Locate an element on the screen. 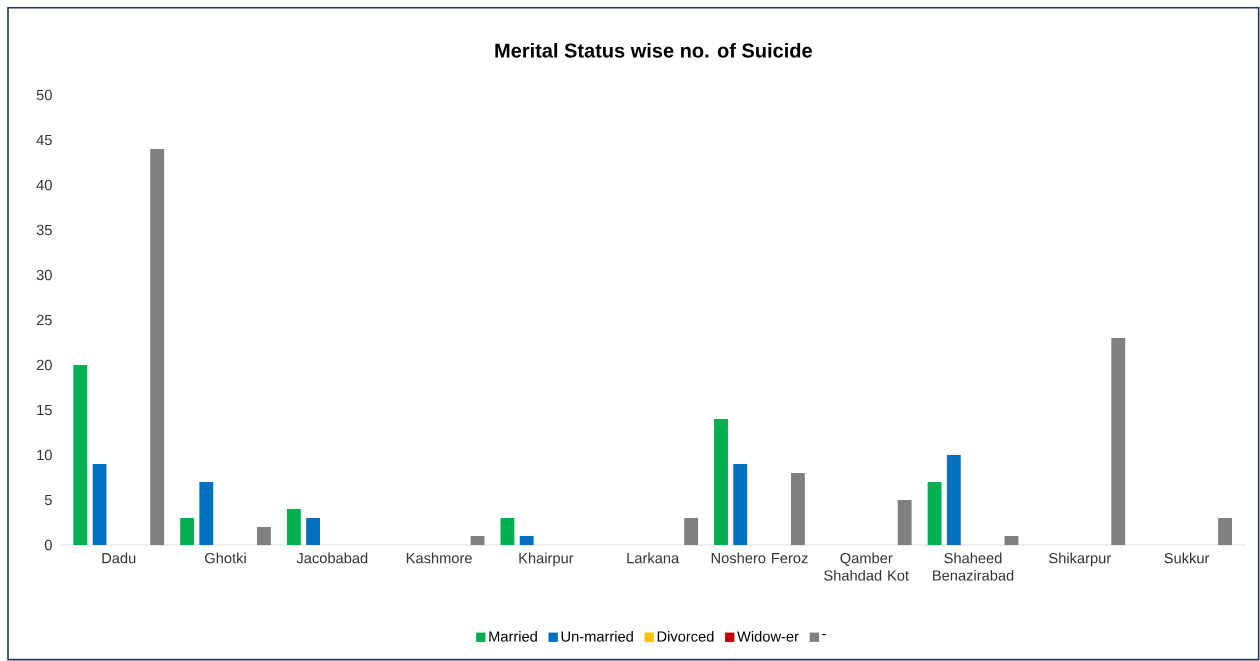  x-tick-label: Noshero Feroz is located at coordinates (759, 558).